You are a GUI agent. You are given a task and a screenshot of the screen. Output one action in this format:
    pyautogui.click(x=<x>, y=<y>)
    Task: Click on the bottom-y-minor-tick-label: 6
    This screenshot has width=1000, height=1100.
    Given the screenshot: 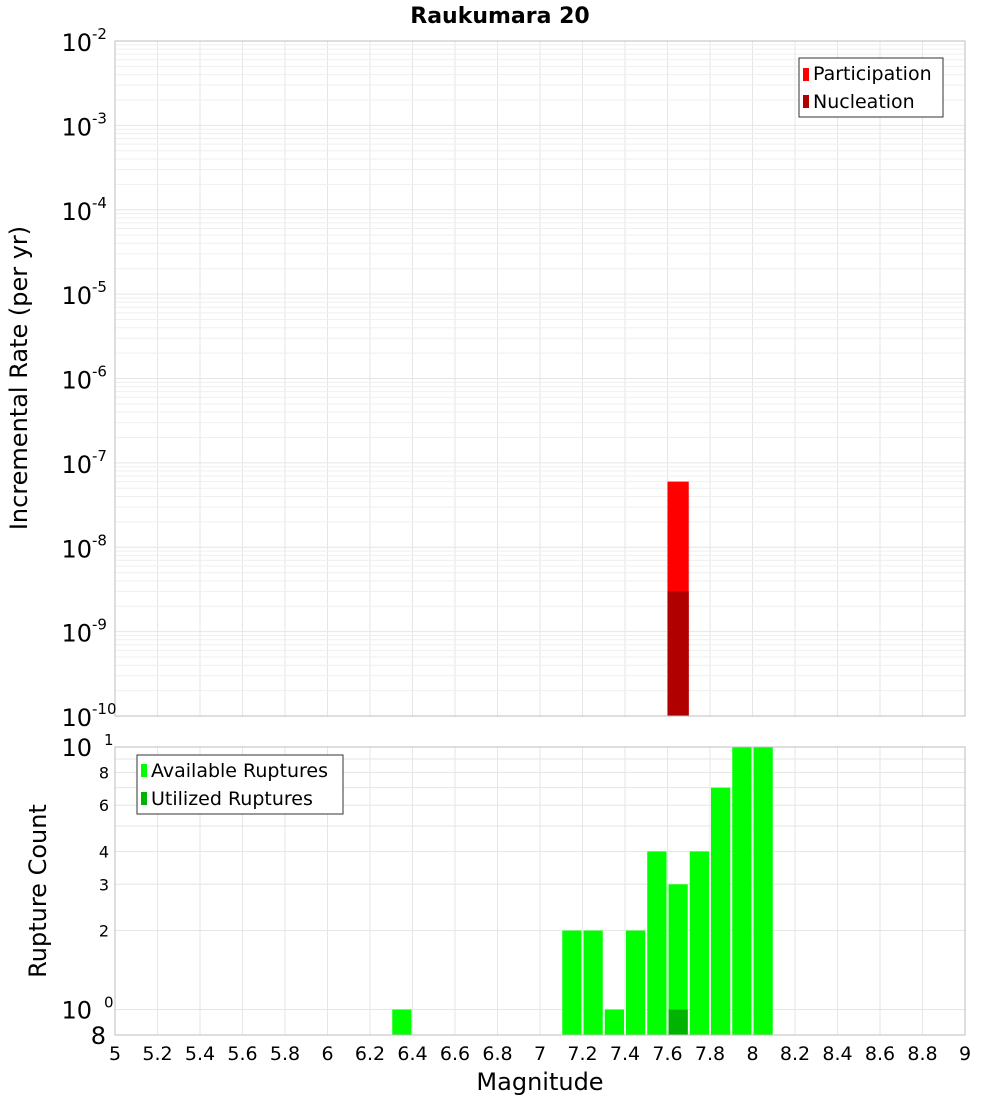 What is the action you would take?
    pyautogui.click(x=104, y=805)
    